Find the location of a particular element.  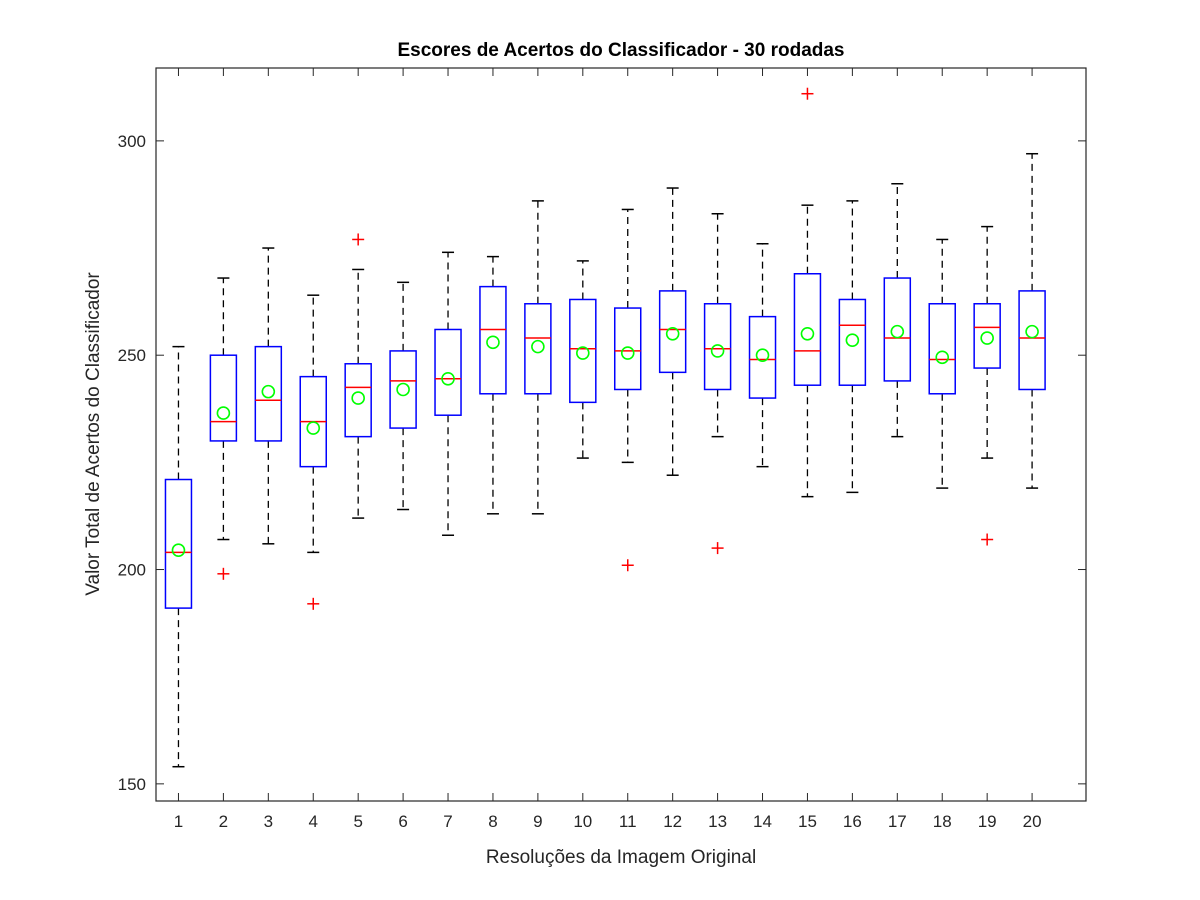

x-tick-label: 5 is located at coordinates (357, 821).